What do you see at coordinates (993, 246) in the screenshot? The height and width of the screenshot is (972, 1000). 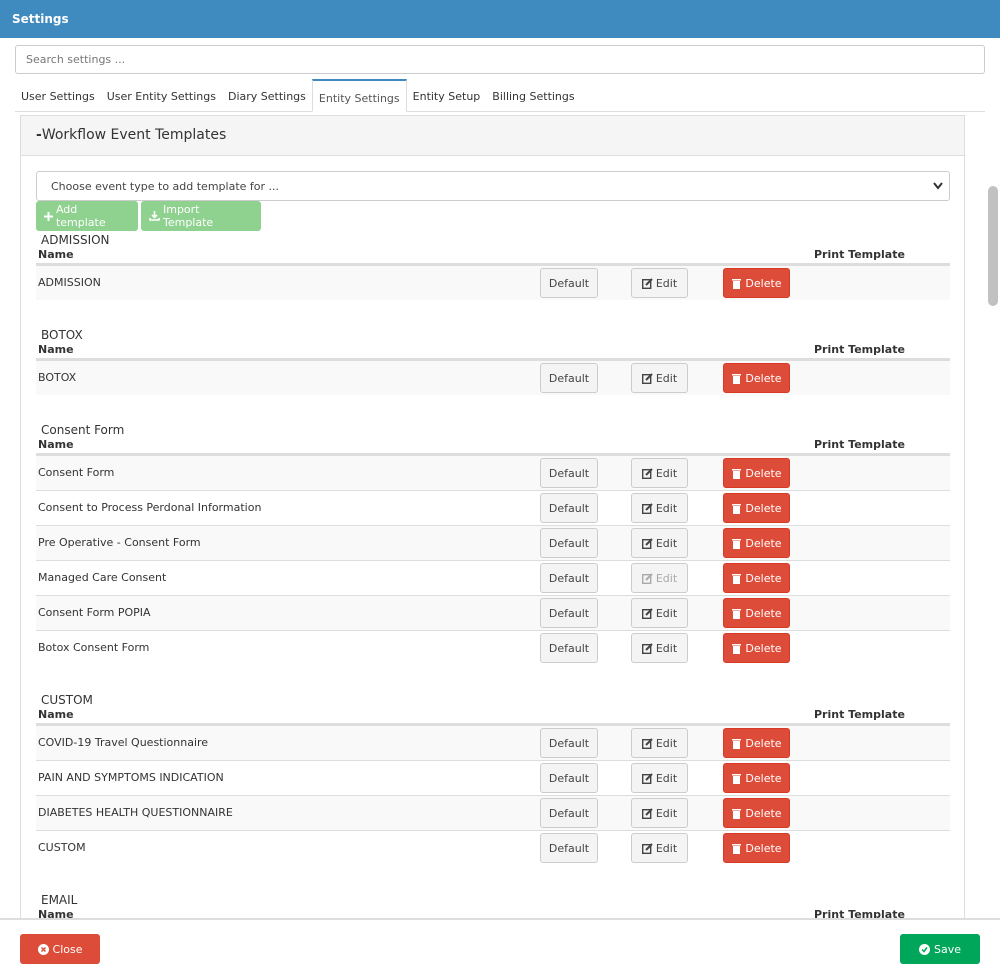 I see `scrollbar-thumb` at bounding box center [993, 246].